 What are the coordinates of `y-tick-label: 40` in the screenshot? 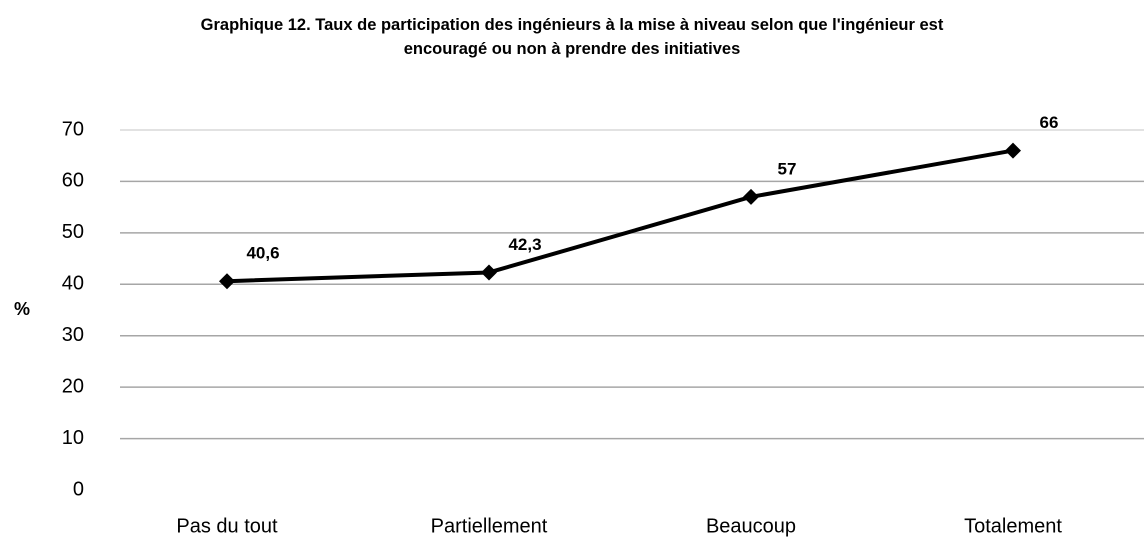 It's located at (73, 284).